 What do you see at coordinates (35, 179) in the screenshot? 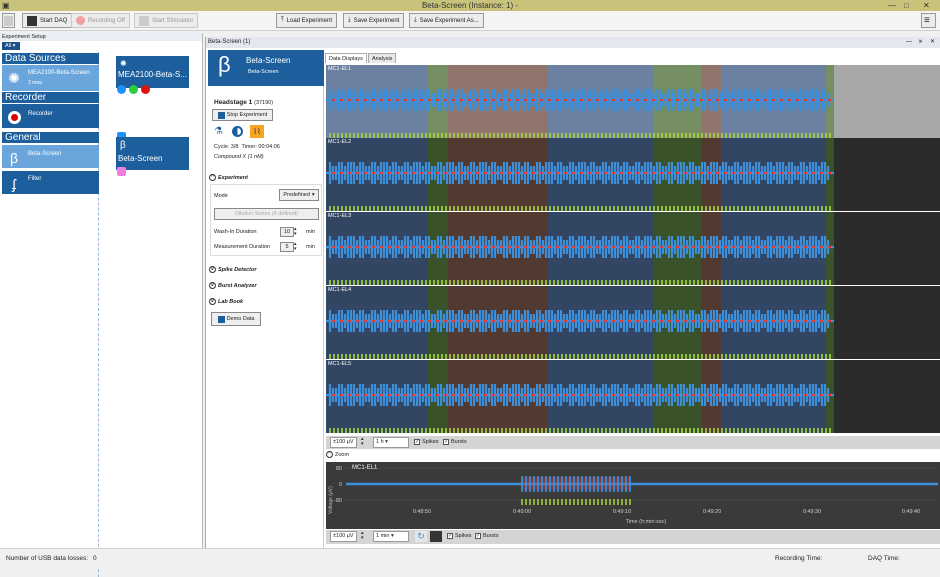
I see `filter-label: Filter` at bounding box center [35, 179].